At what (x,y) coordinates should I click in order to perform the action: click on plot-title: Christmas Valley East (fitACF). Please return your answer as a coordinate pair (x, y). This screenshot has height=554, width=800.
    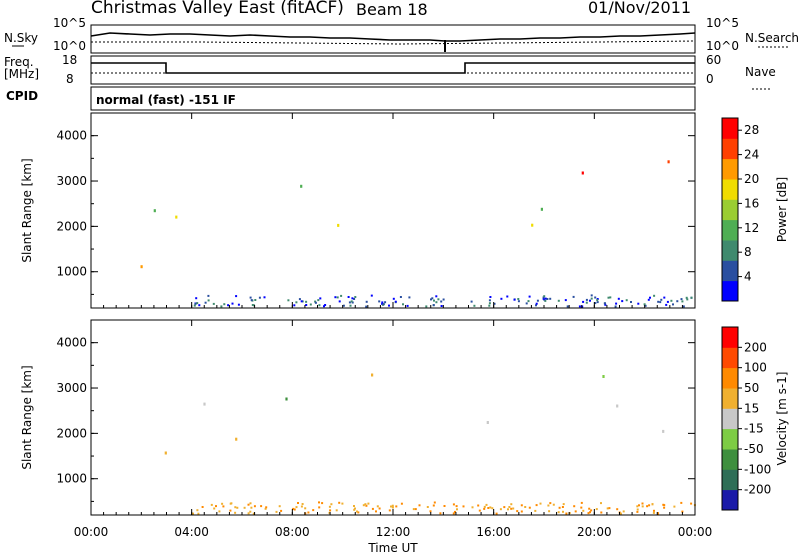
    Looking at the image, I should click on (217, 9).